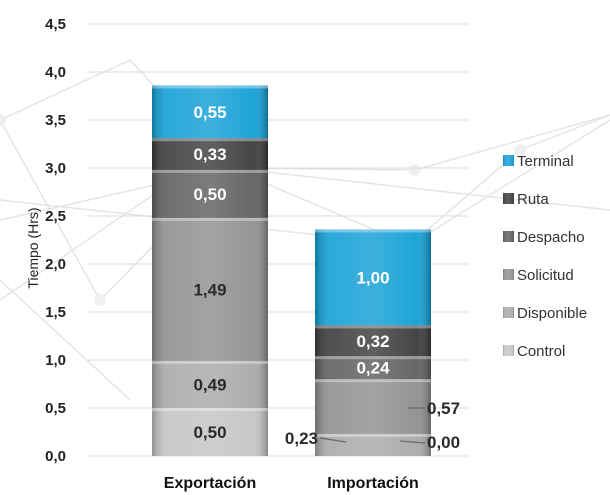 The height and width of the screenshot is (495, 610). What do you see at coordinates (551, 237) in the screenshot?
I see `legend-label: Despacho` at bounding box center [551, 237].